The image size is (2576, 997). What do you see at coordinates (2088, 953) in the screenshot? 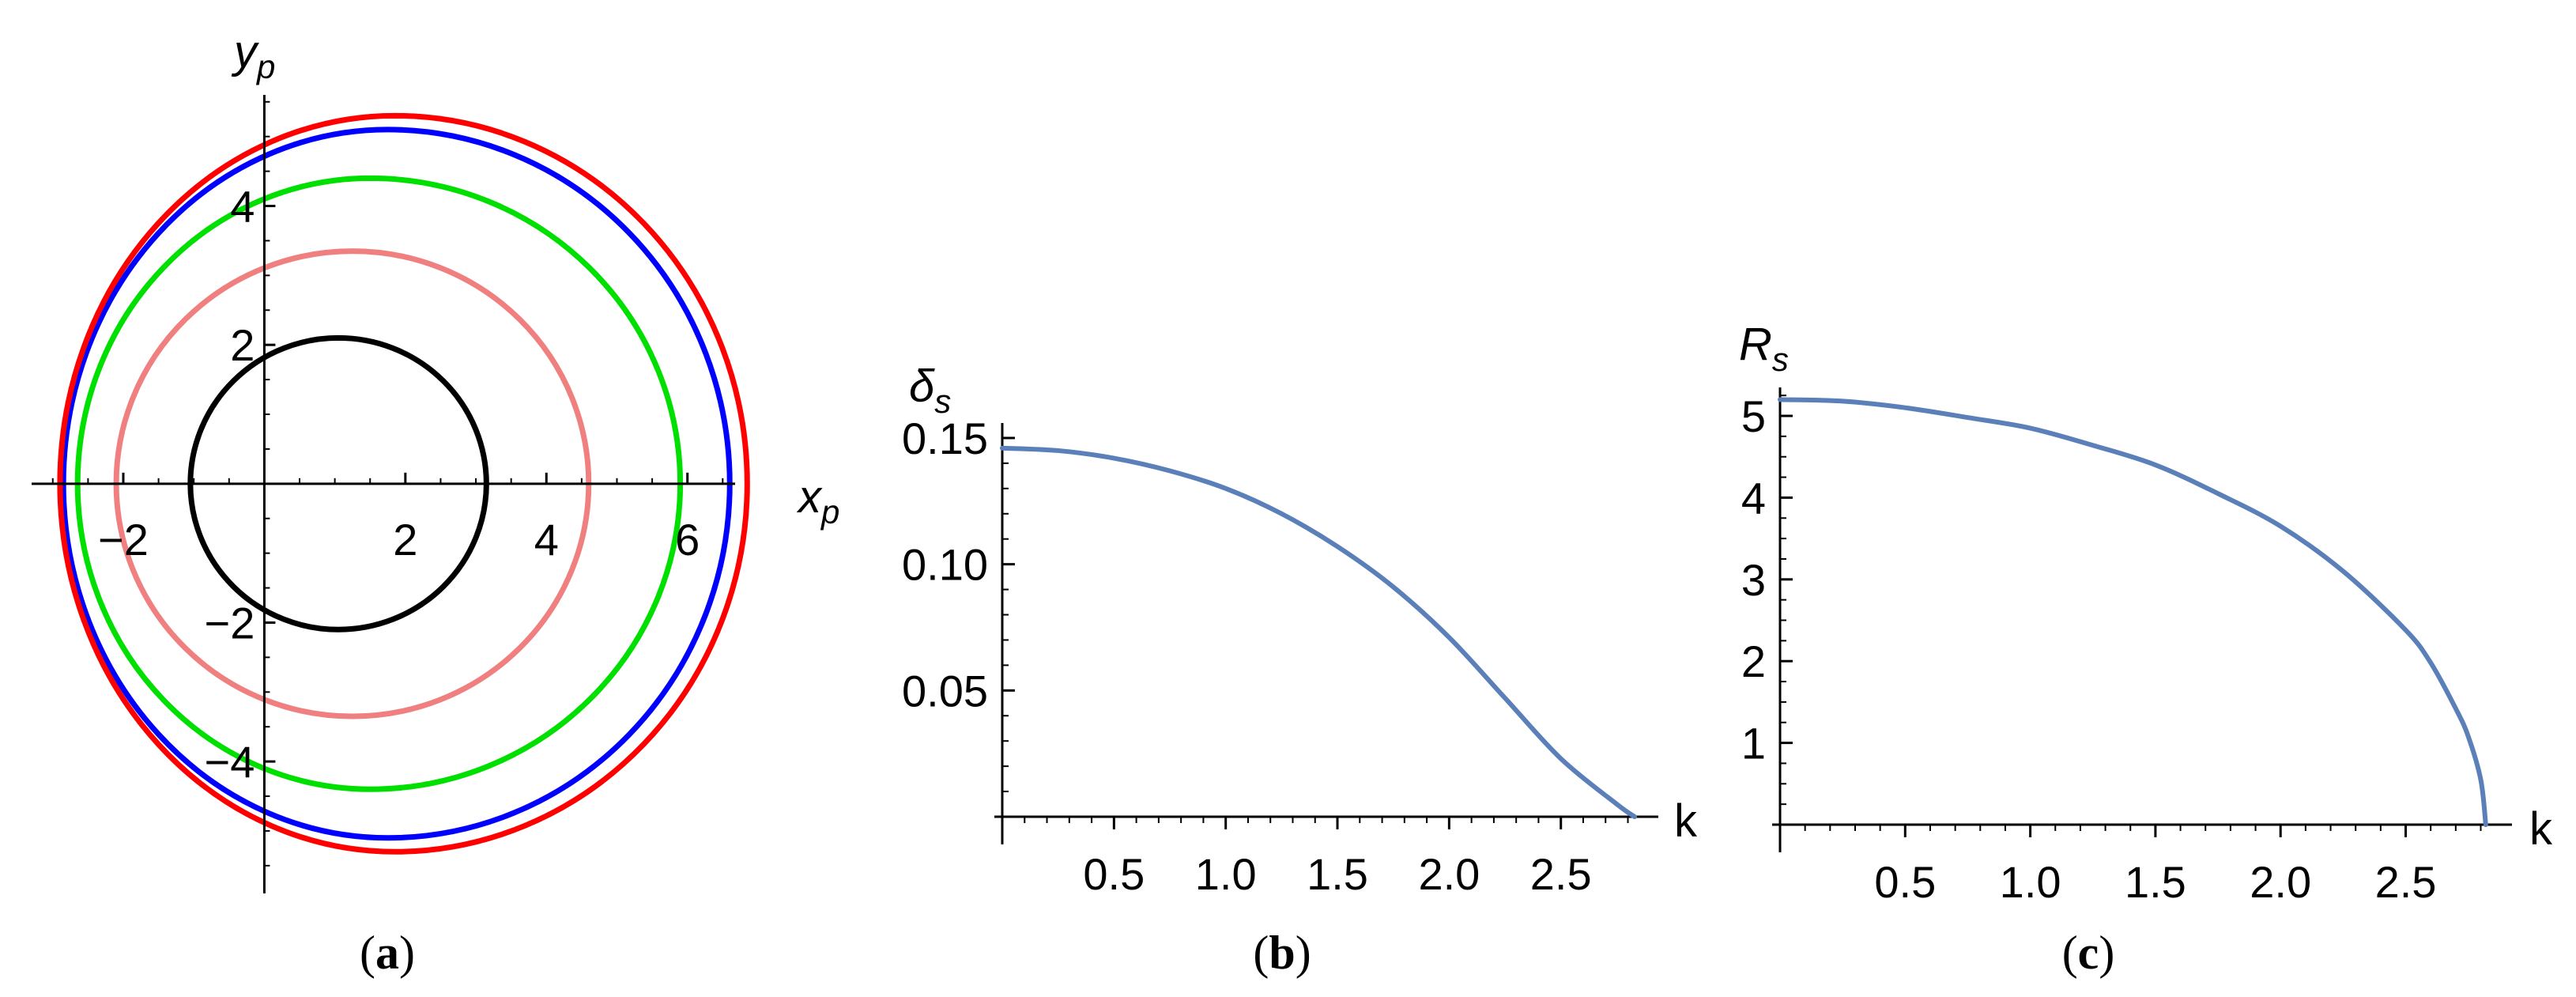
I see `panel-c-caption: (c)` at bounding box center [2088, 953].